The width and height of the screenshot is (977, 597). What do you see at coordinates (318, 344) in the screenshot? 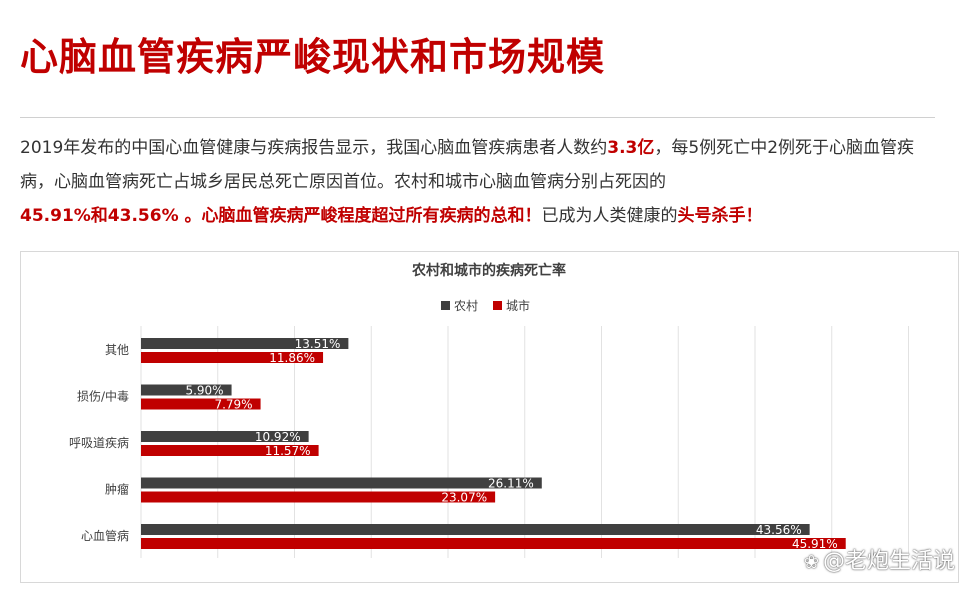
I see `data-label: 13.51%` at bounding box center [318, 344].